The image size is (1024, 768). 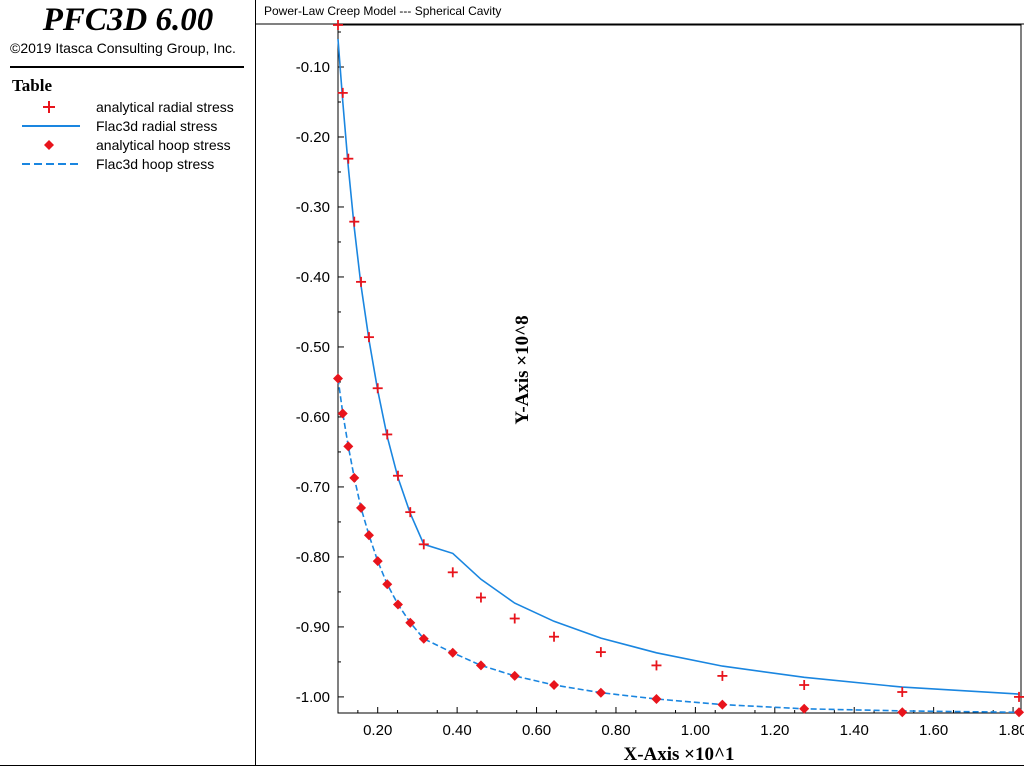 I want to click on x-tick-label: 0.60, so click(x=536, y=730).